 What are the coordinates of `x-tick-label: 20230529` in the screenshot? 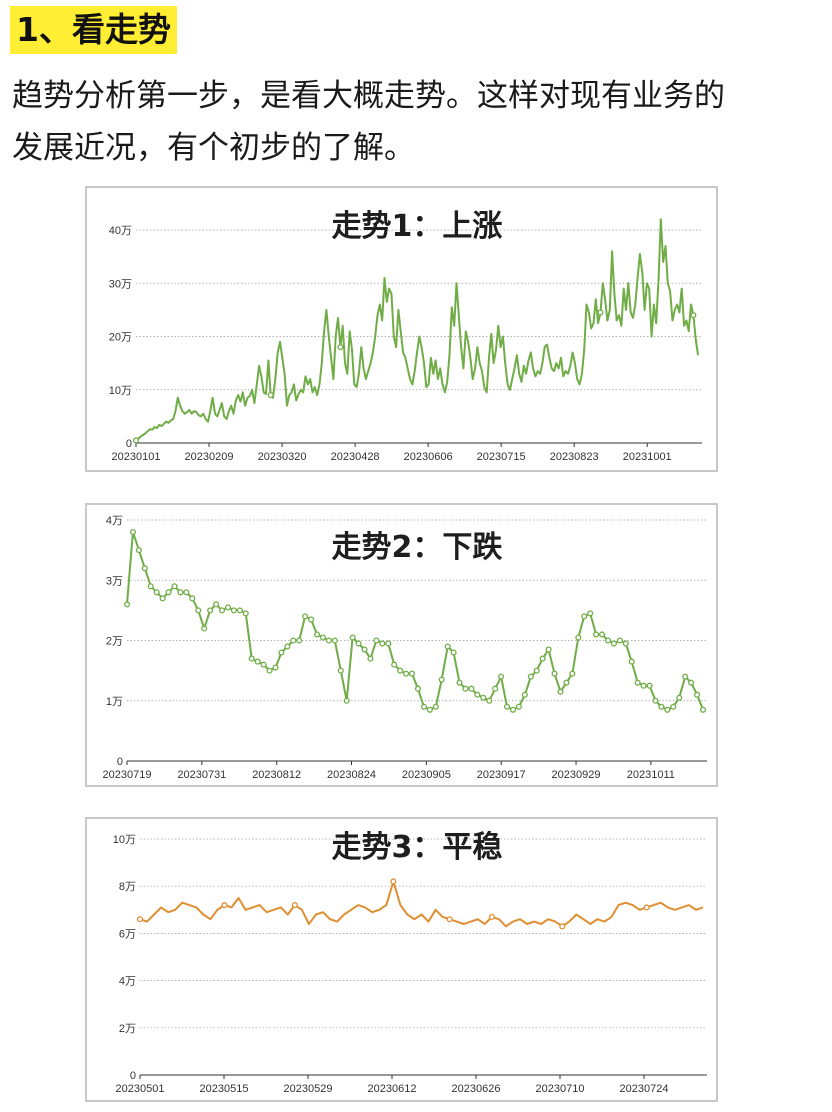 It's located at (308, 1089).